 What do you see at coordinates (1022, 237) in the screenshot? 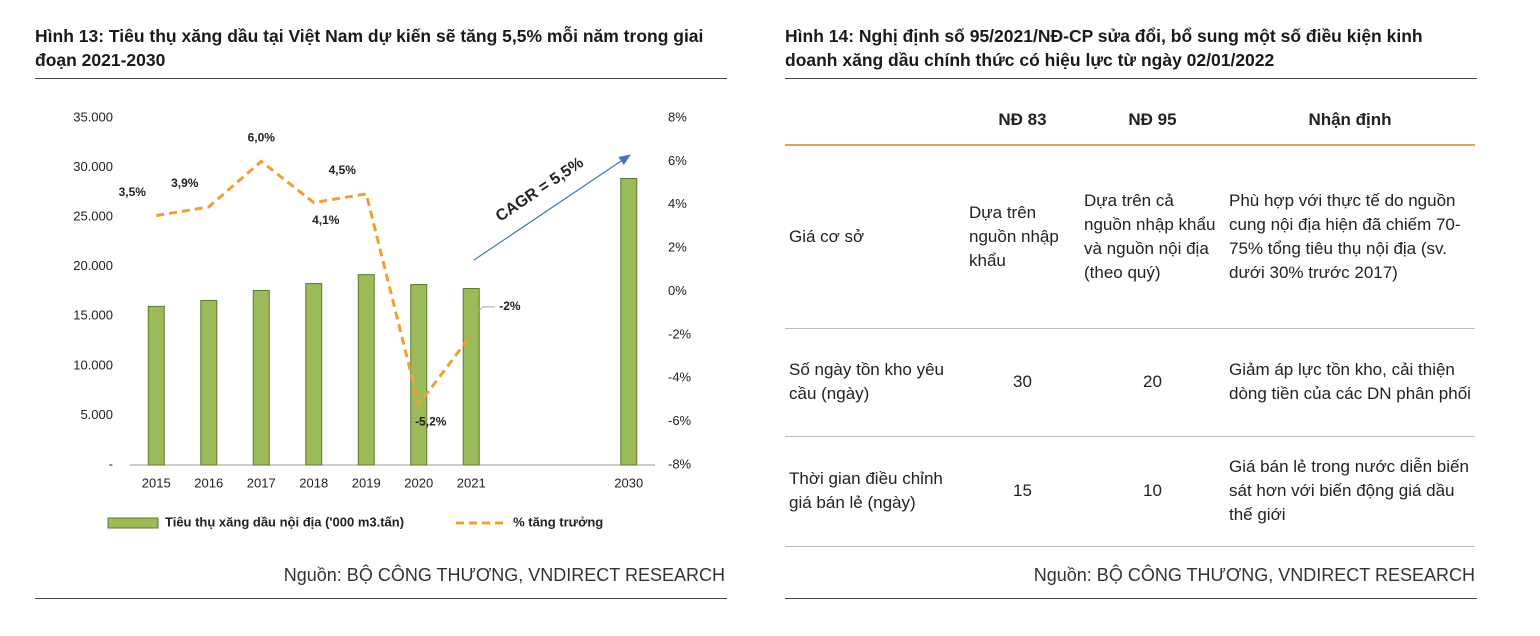
I see `cell: Dựa trên nguồn nhập khẩu` at bounding box center [1022, 237].